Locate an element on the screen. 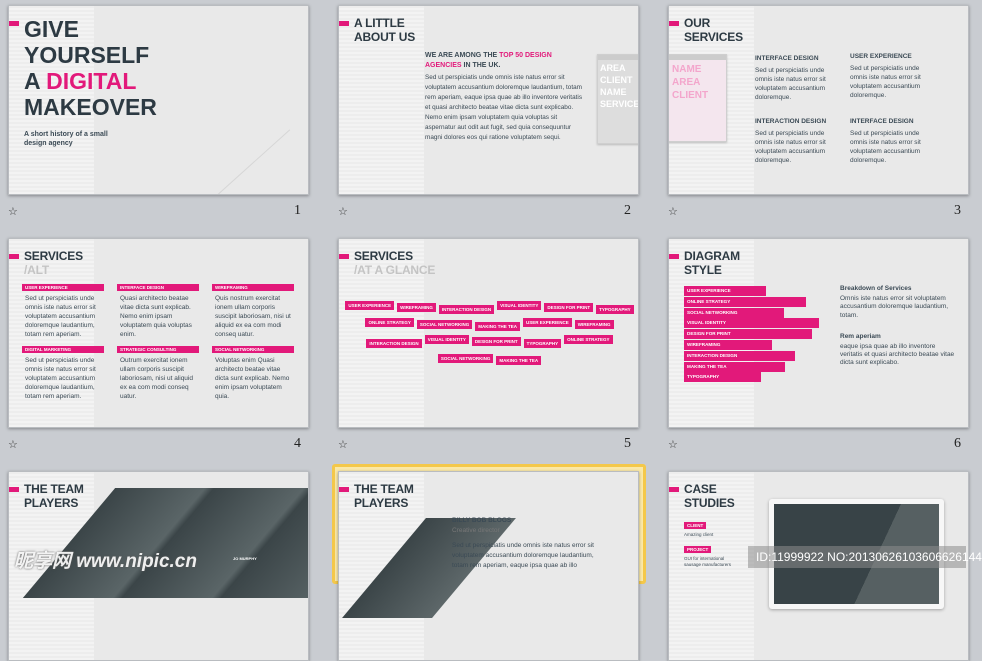  slide-element: A is located at coordinates (35, 81).